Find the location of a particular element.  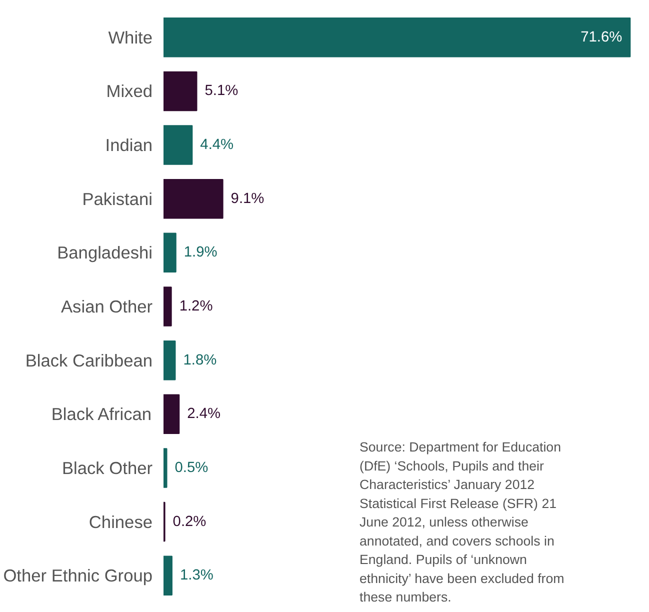

y-tick-label: Chinese is located at coordinates (120, 522).